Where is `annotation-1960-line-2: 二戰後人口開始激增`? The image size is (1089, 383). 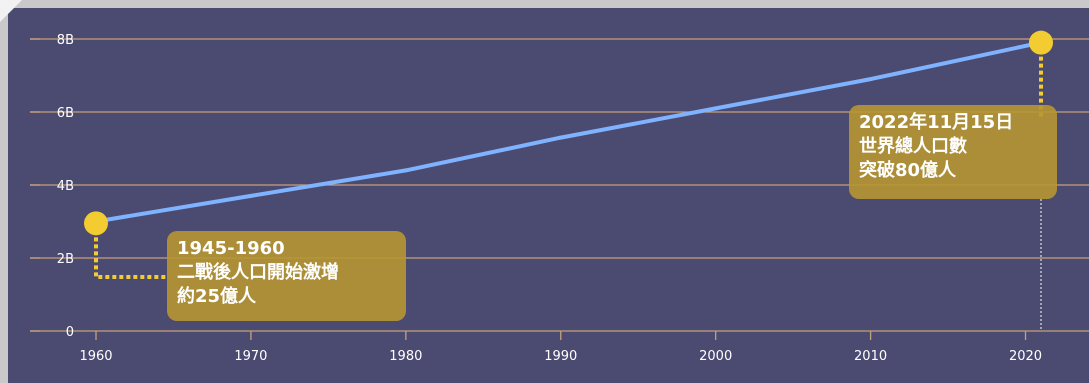
annotation-1960-line-2: 二戰後人口開始激增 is located at coordinates (258, 272).